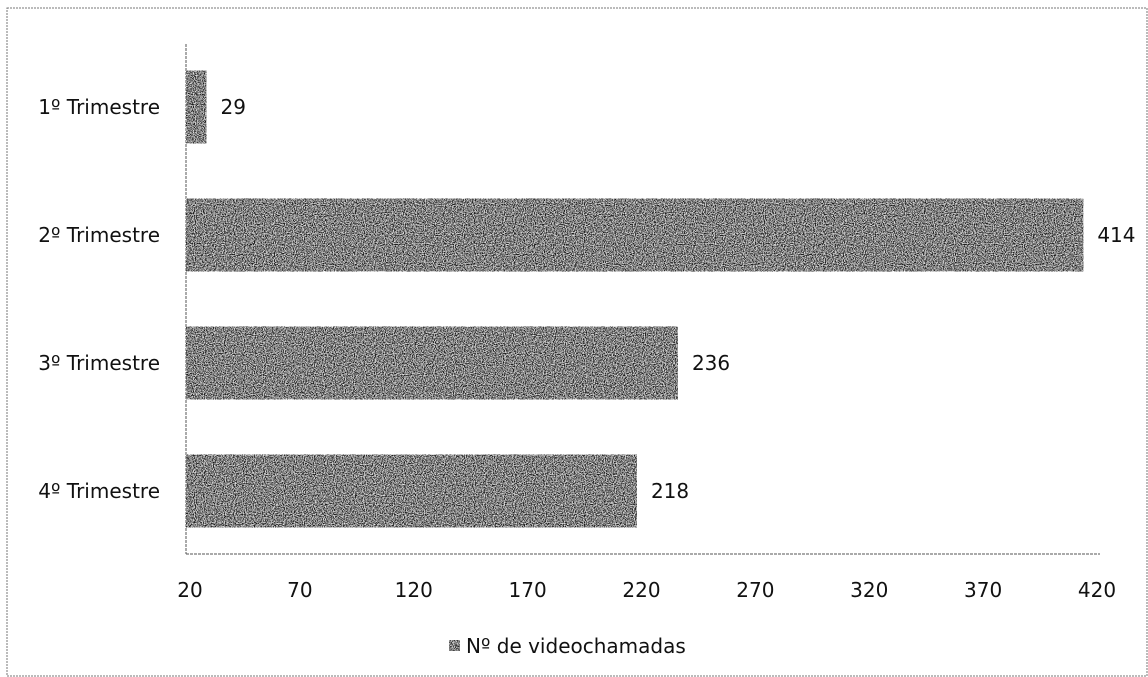  I want to click on legend-swatch, so click(454, 645).